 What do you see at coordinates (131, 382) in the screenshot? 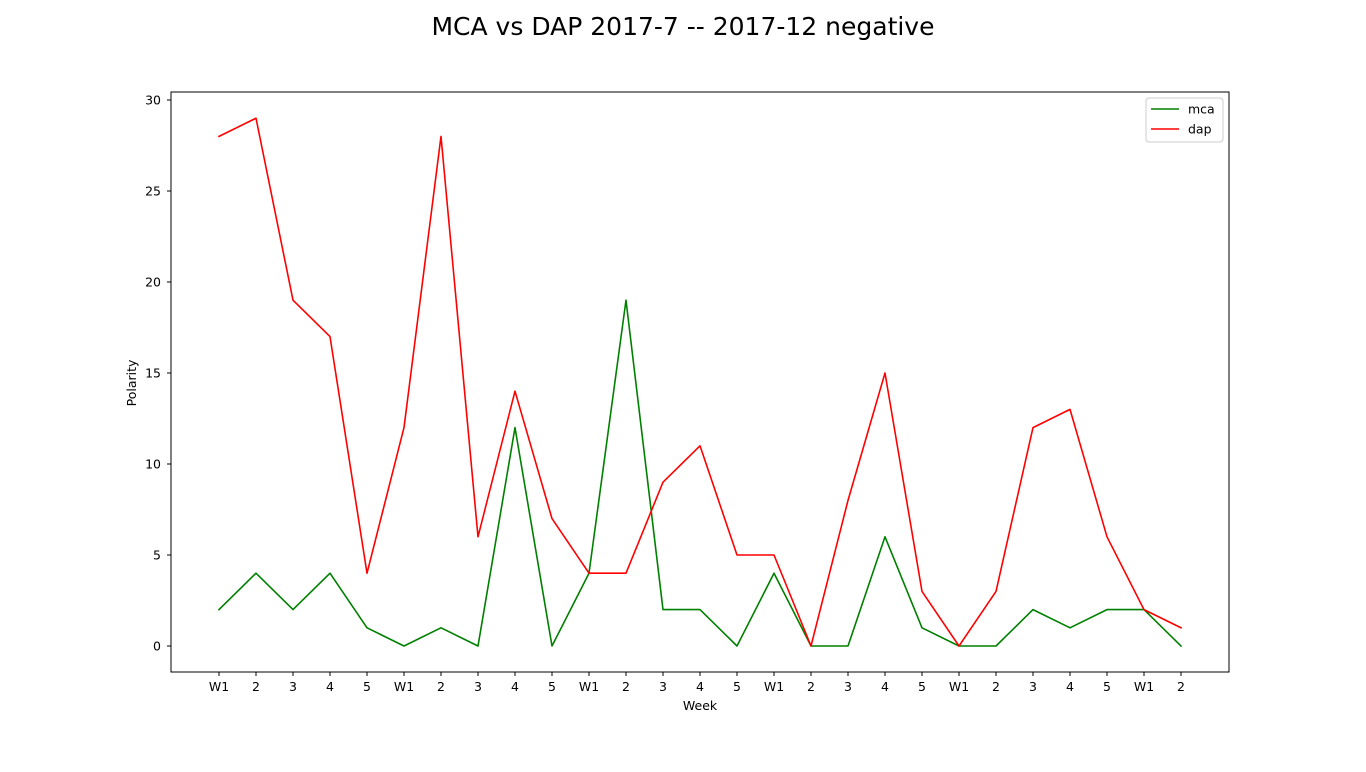
I see `y-axis-label: Polarity` at bounding box center [131, 382].